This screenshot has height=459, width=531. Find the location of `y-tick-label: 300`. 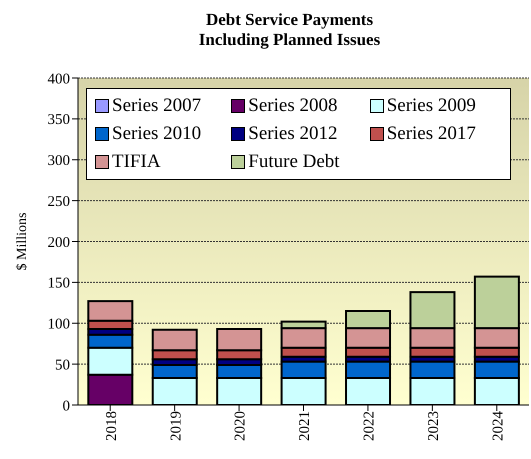

y-tick-label: 300 is located at coordinates (59, 161).